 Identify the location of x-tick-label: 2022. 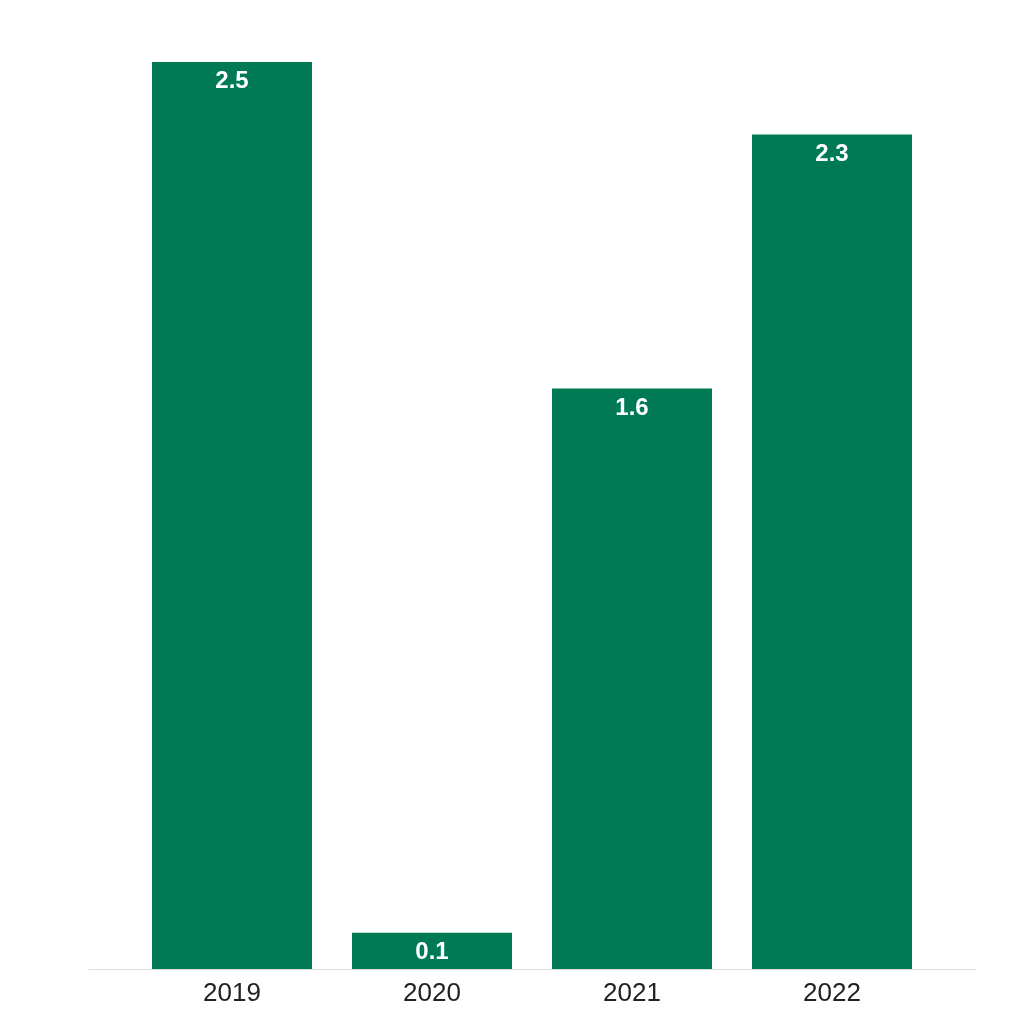
(832, 991).